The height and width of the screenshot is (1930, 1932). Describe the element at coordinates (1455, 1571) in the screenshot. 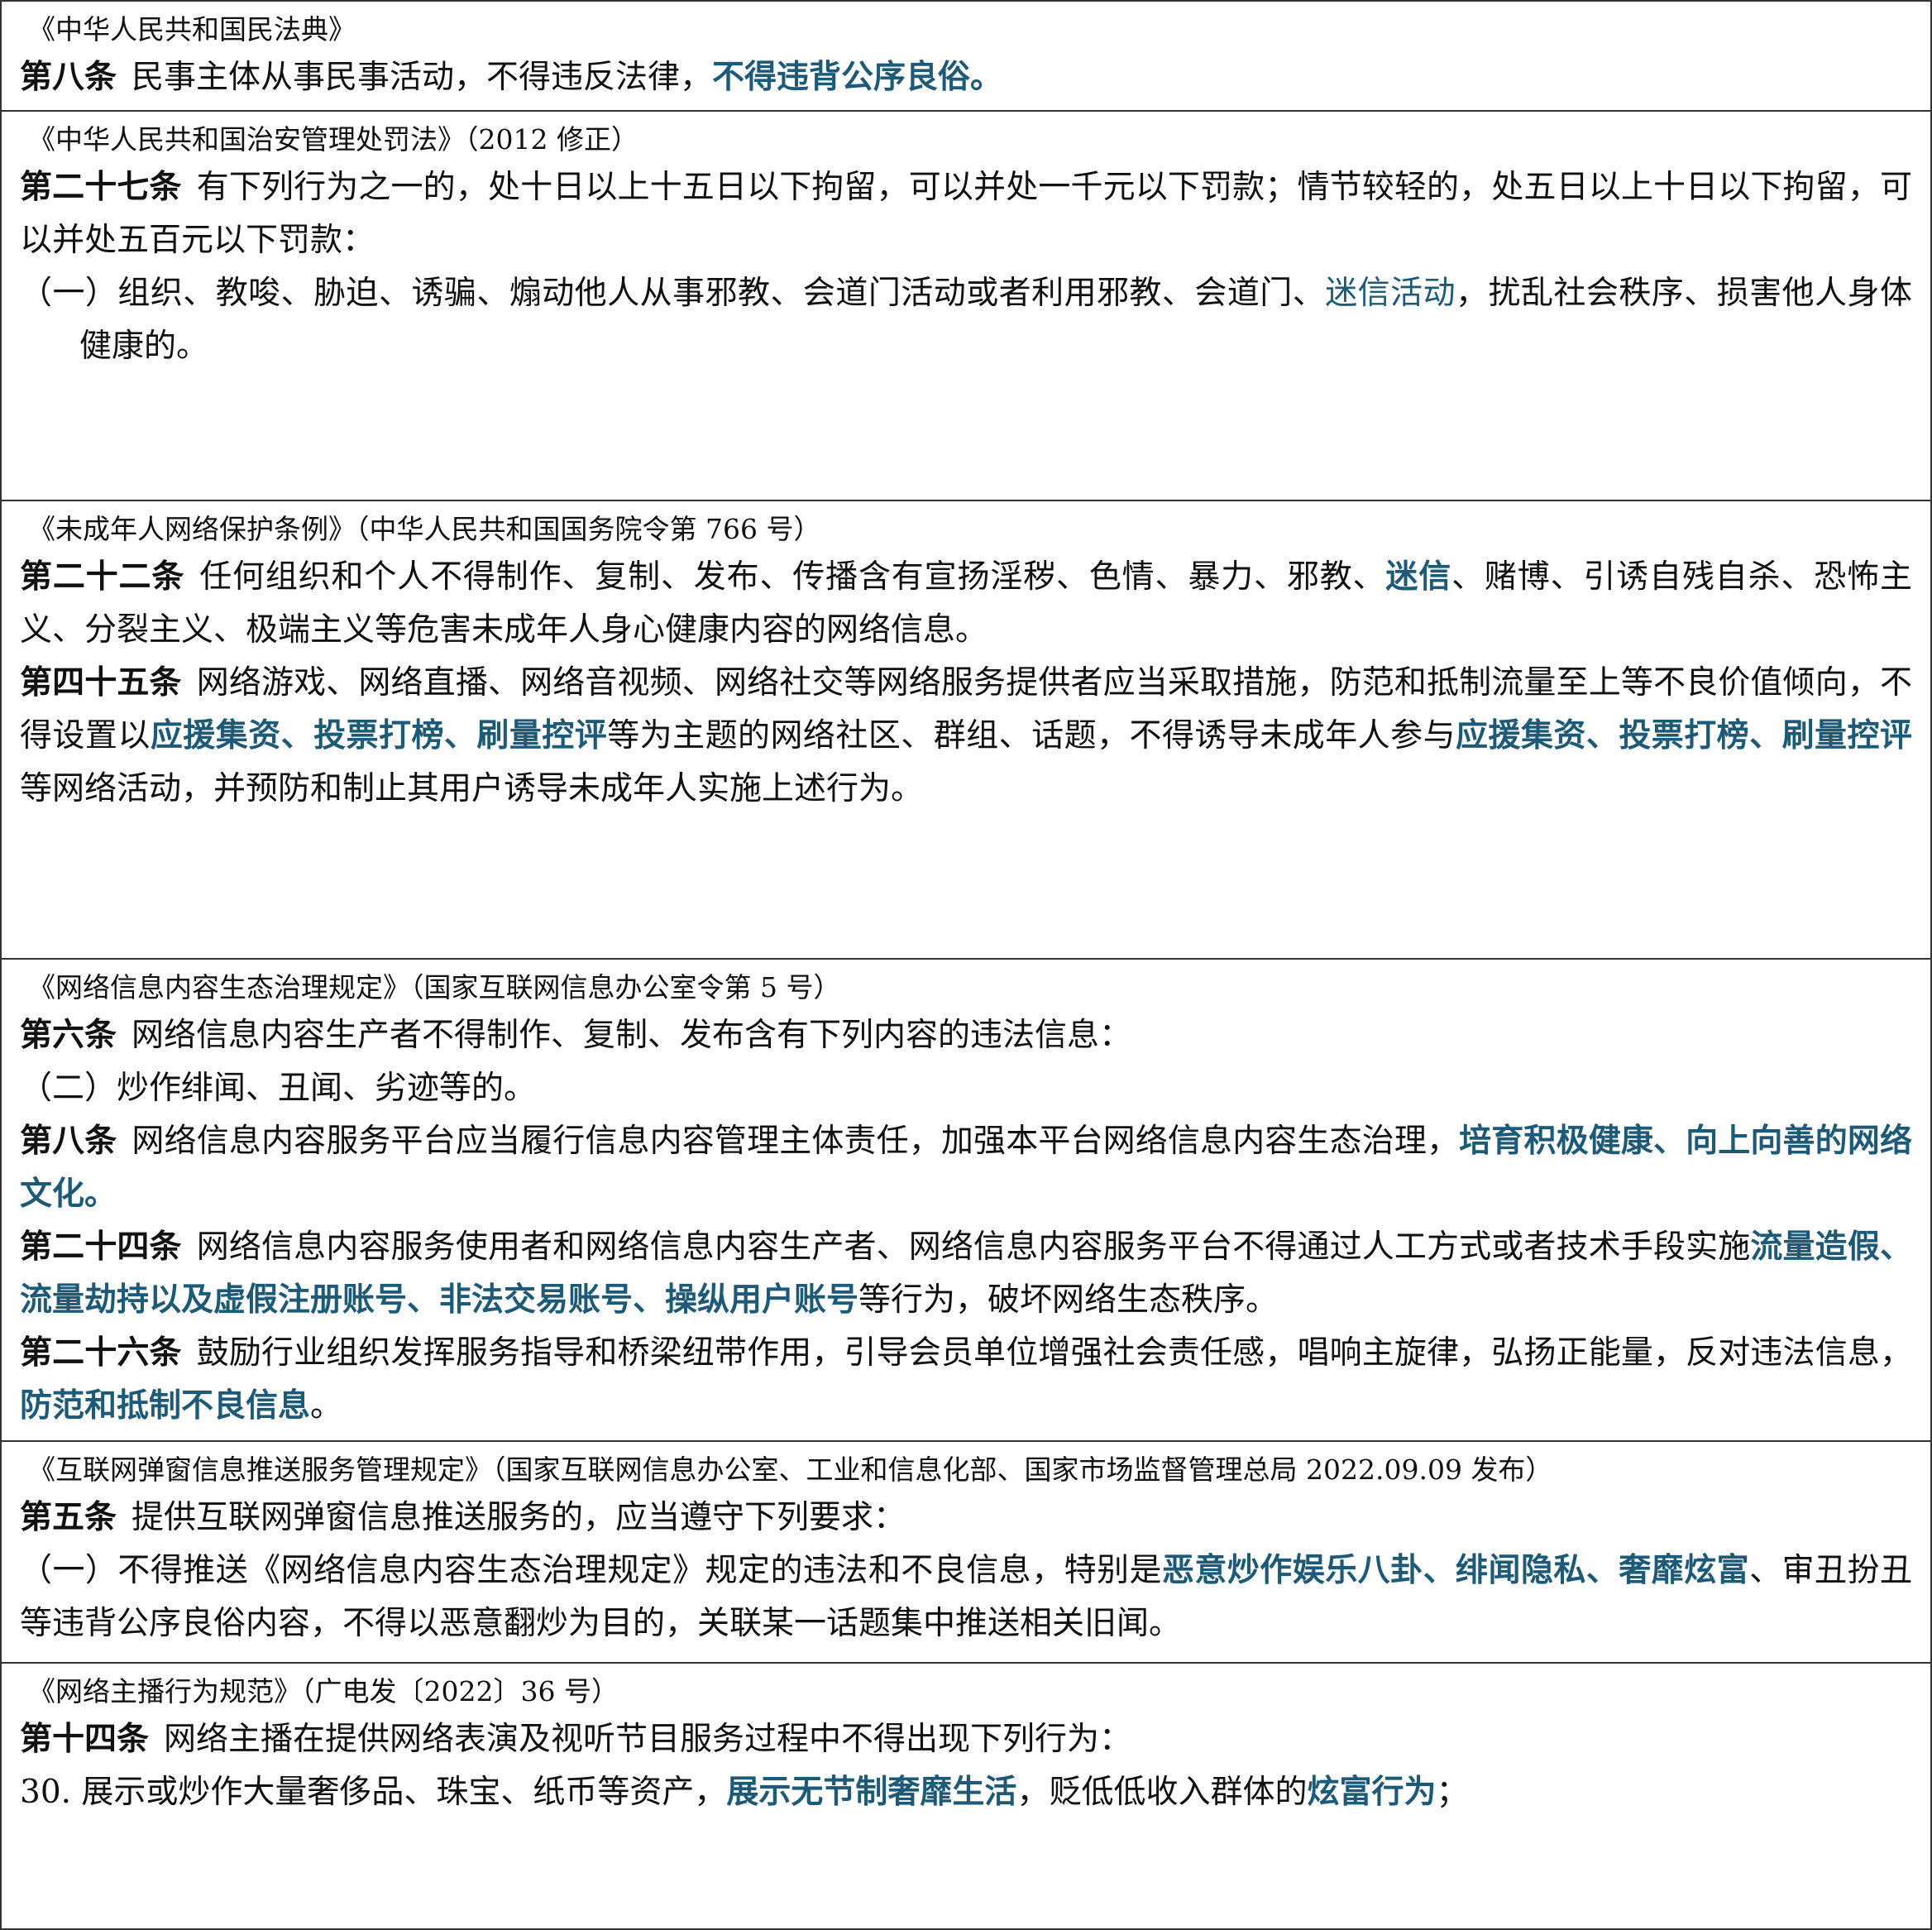

I see `highlight-text: 恶意炒作娱乐八卦、绯闻隐私、奢靡炫富` at that location.